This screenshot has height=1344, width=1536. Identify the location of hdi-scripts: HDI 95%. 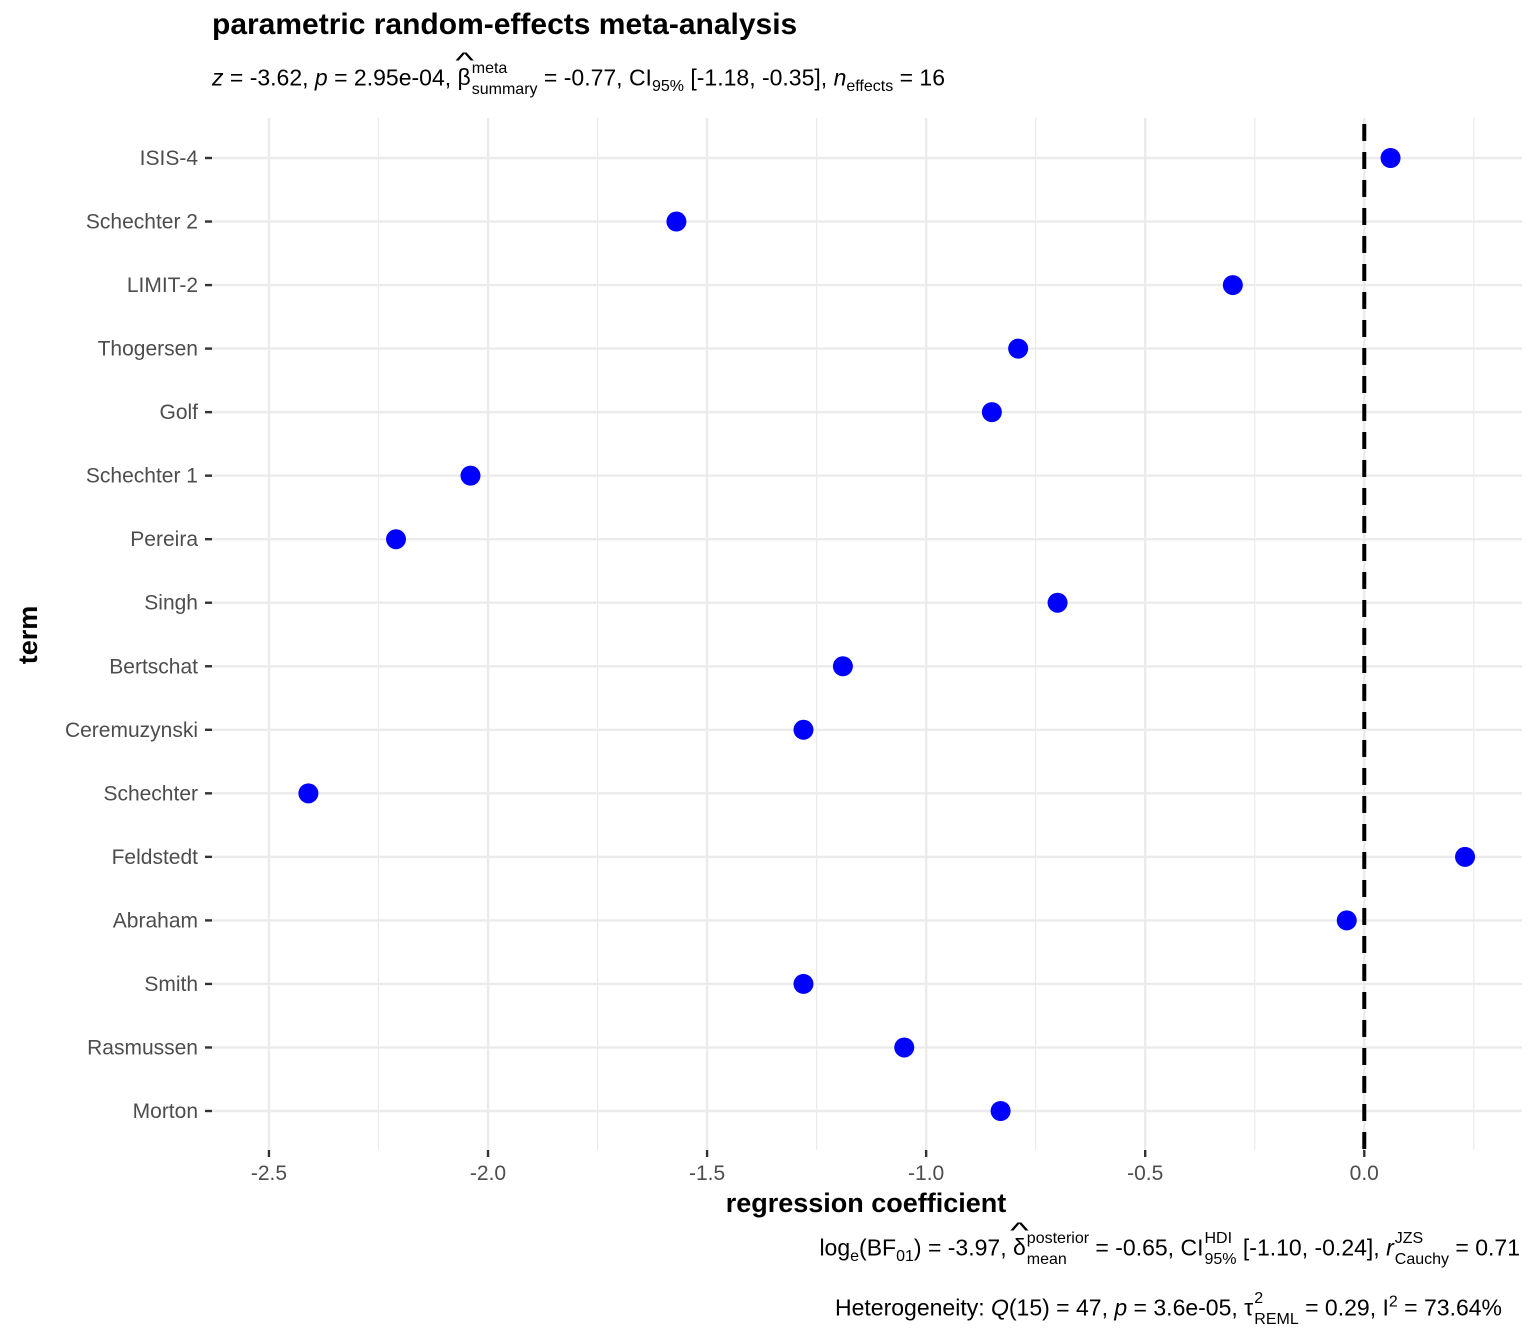
(1220, 1249).